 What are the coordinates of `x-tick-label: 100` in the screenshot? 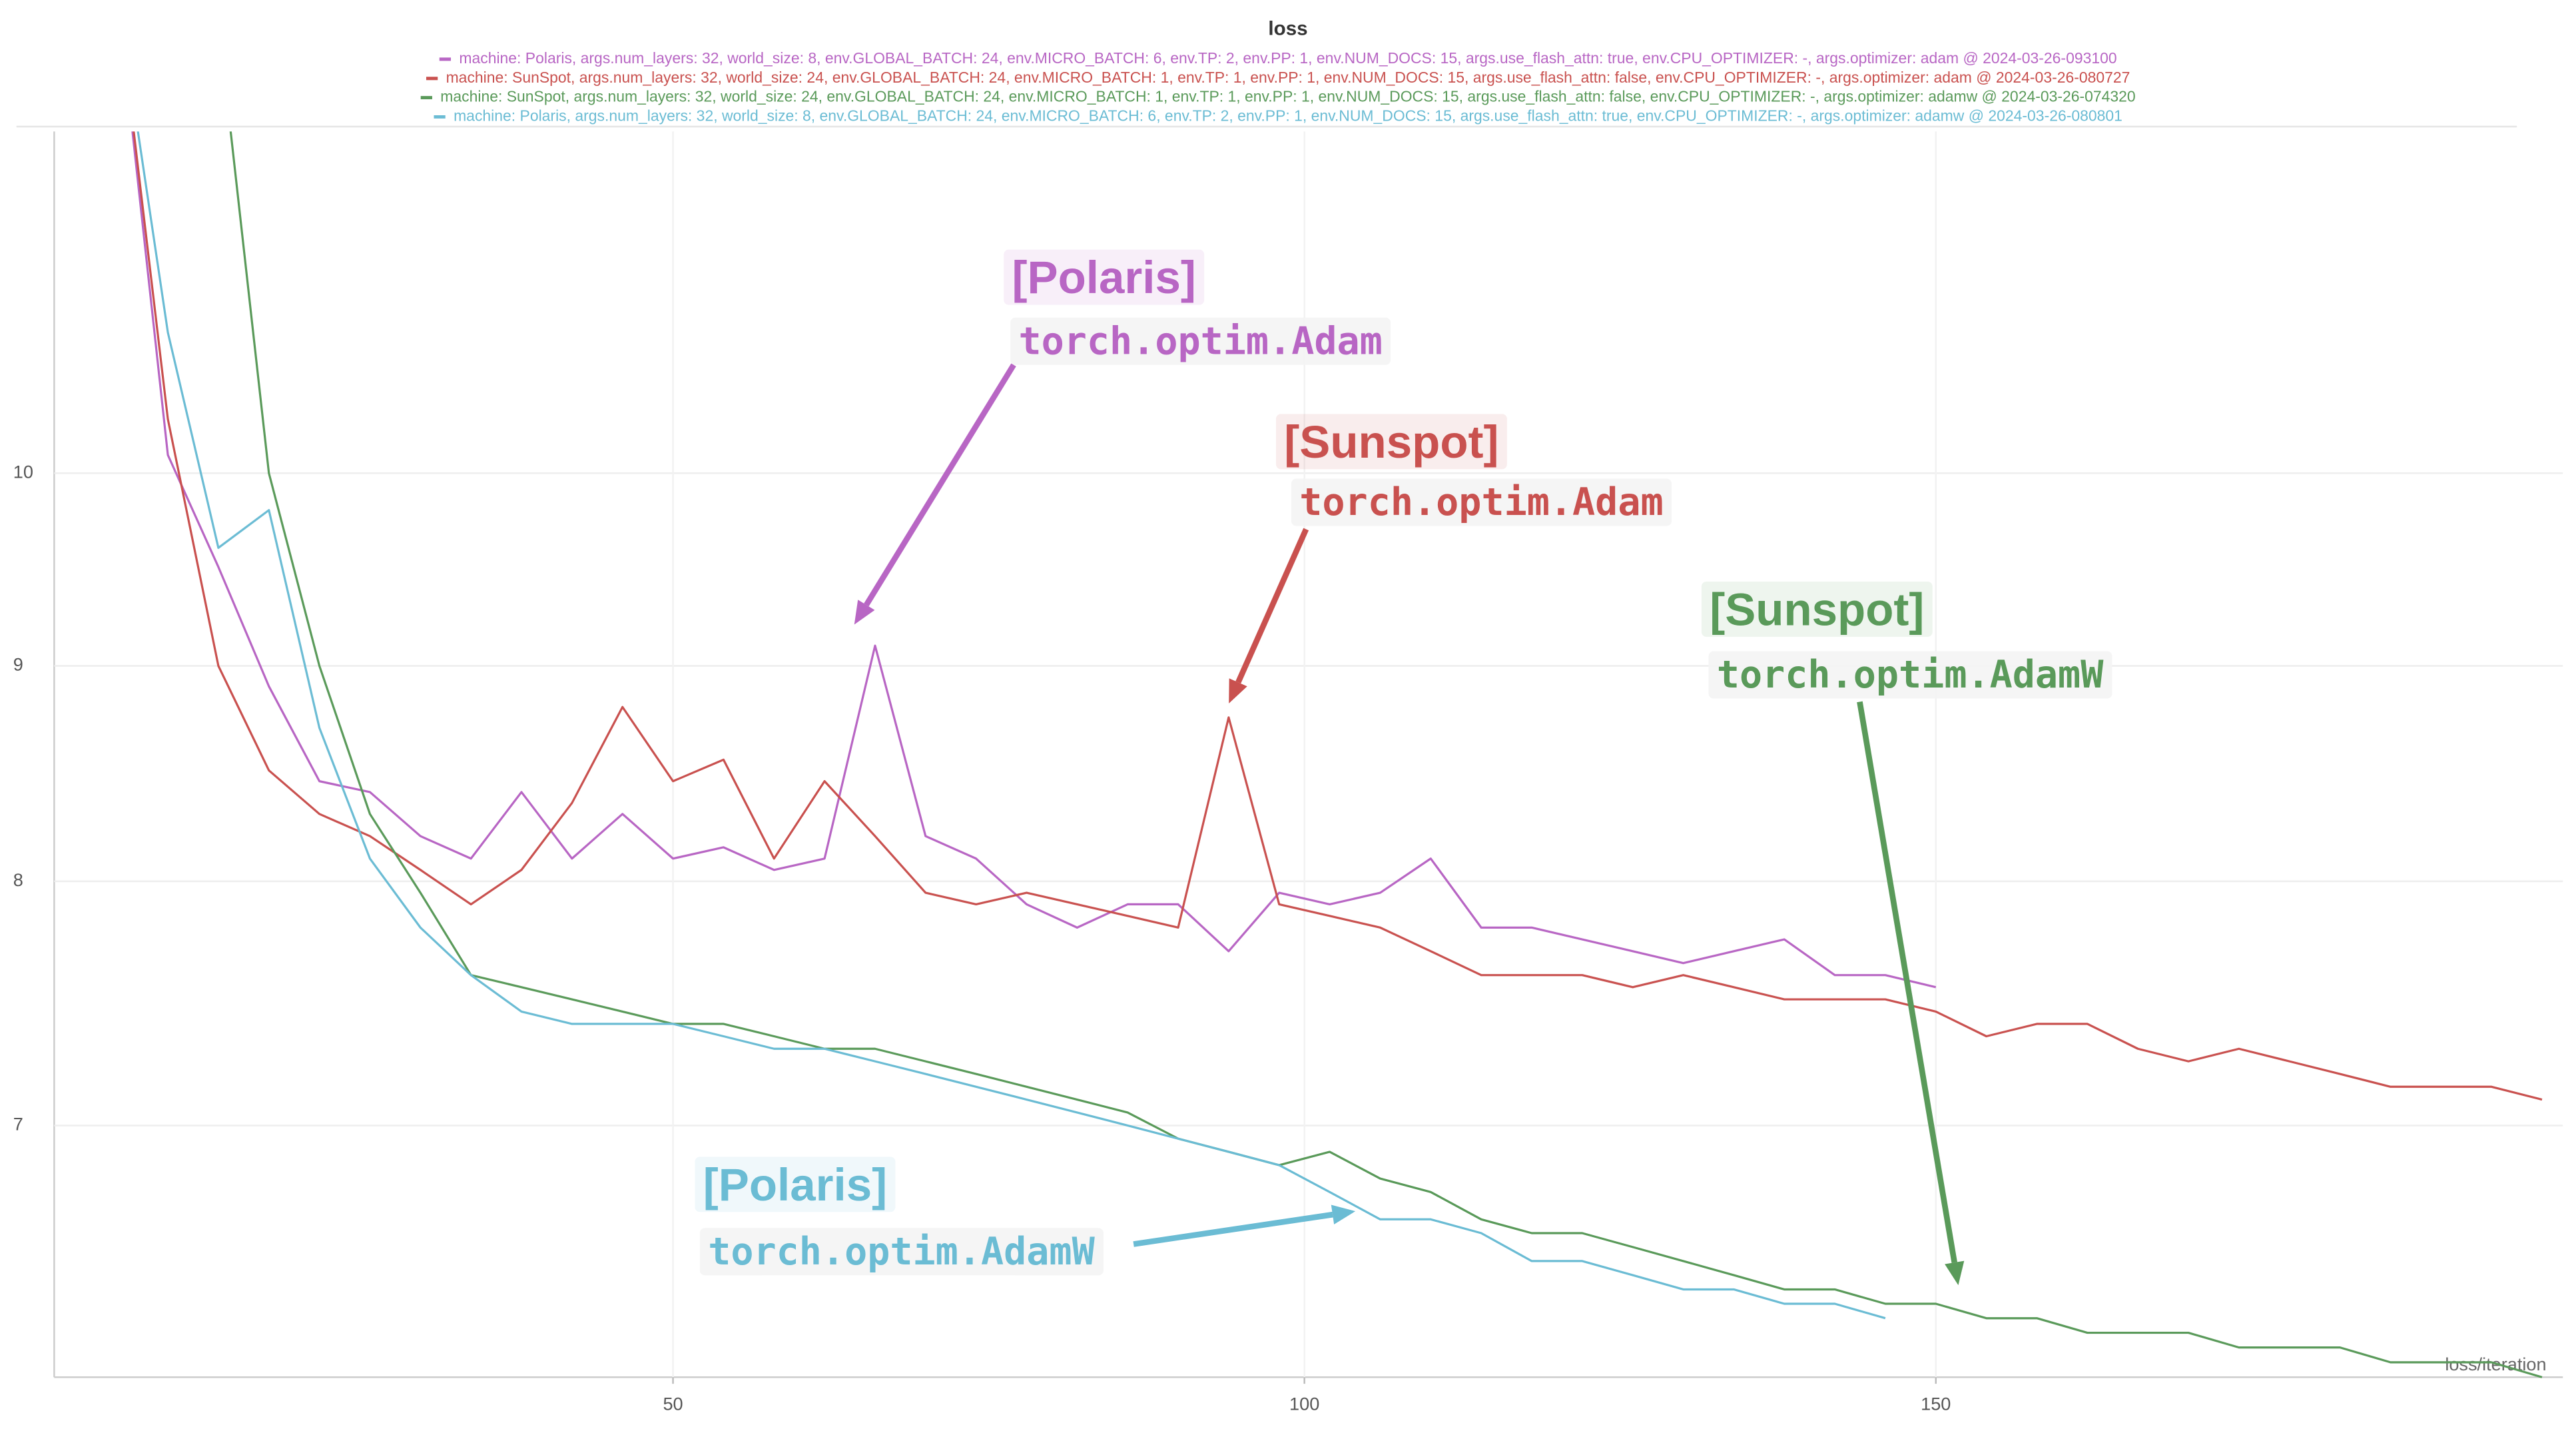 It's located at (1304, 1404).